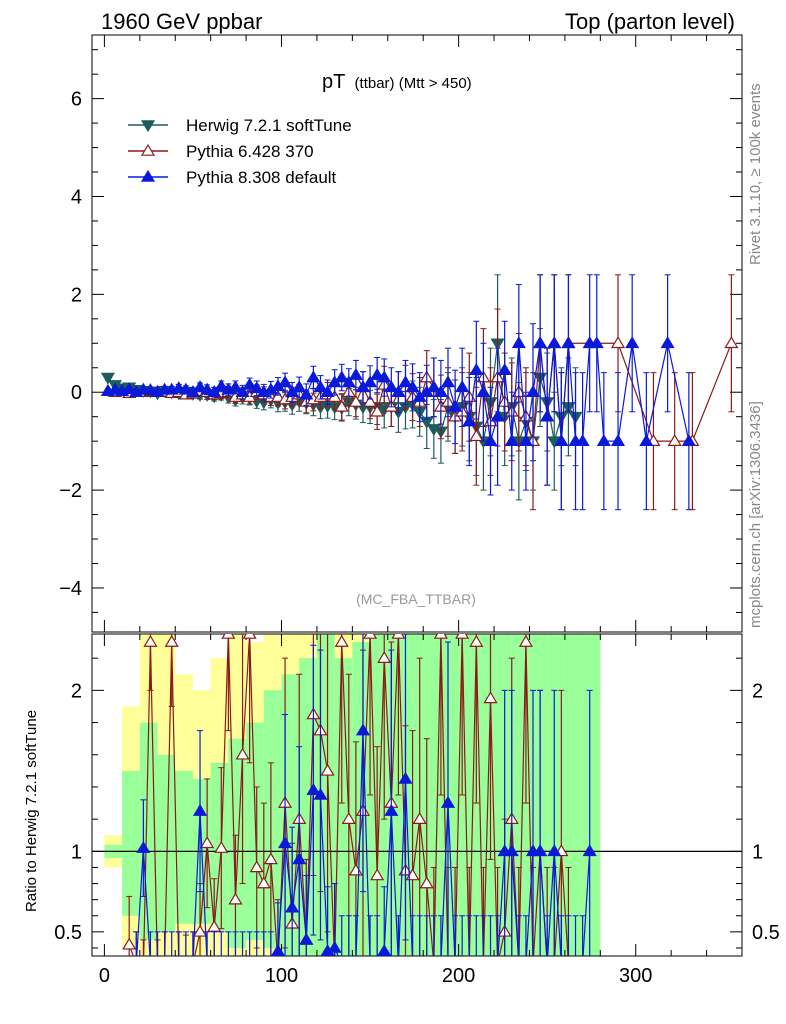 This screenshot has height=1024, width=786. Describe the element at coordinates (148, 175) in the screenshot. I see `legend-marker` at that location.